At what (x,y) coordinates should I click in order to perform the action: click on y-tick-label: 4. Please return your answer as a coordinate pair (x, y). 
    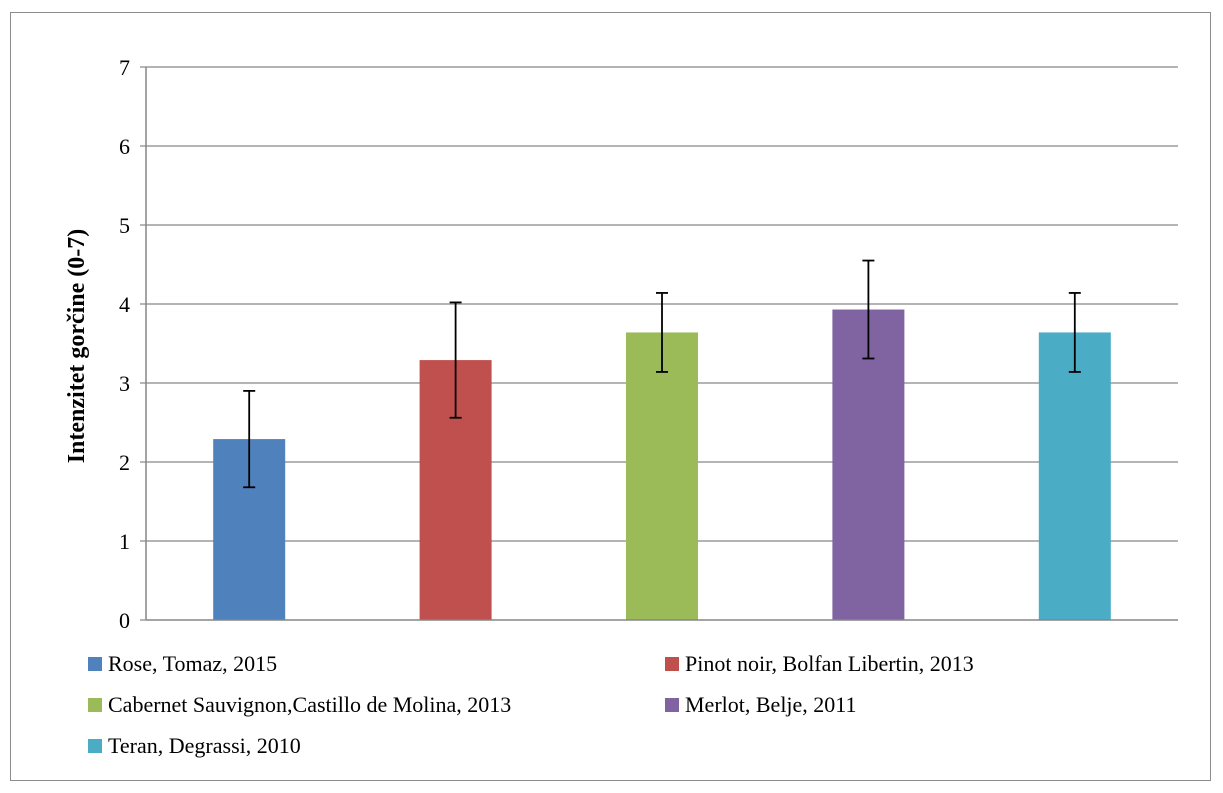
    Looking at the image, I should click on (124, 304).